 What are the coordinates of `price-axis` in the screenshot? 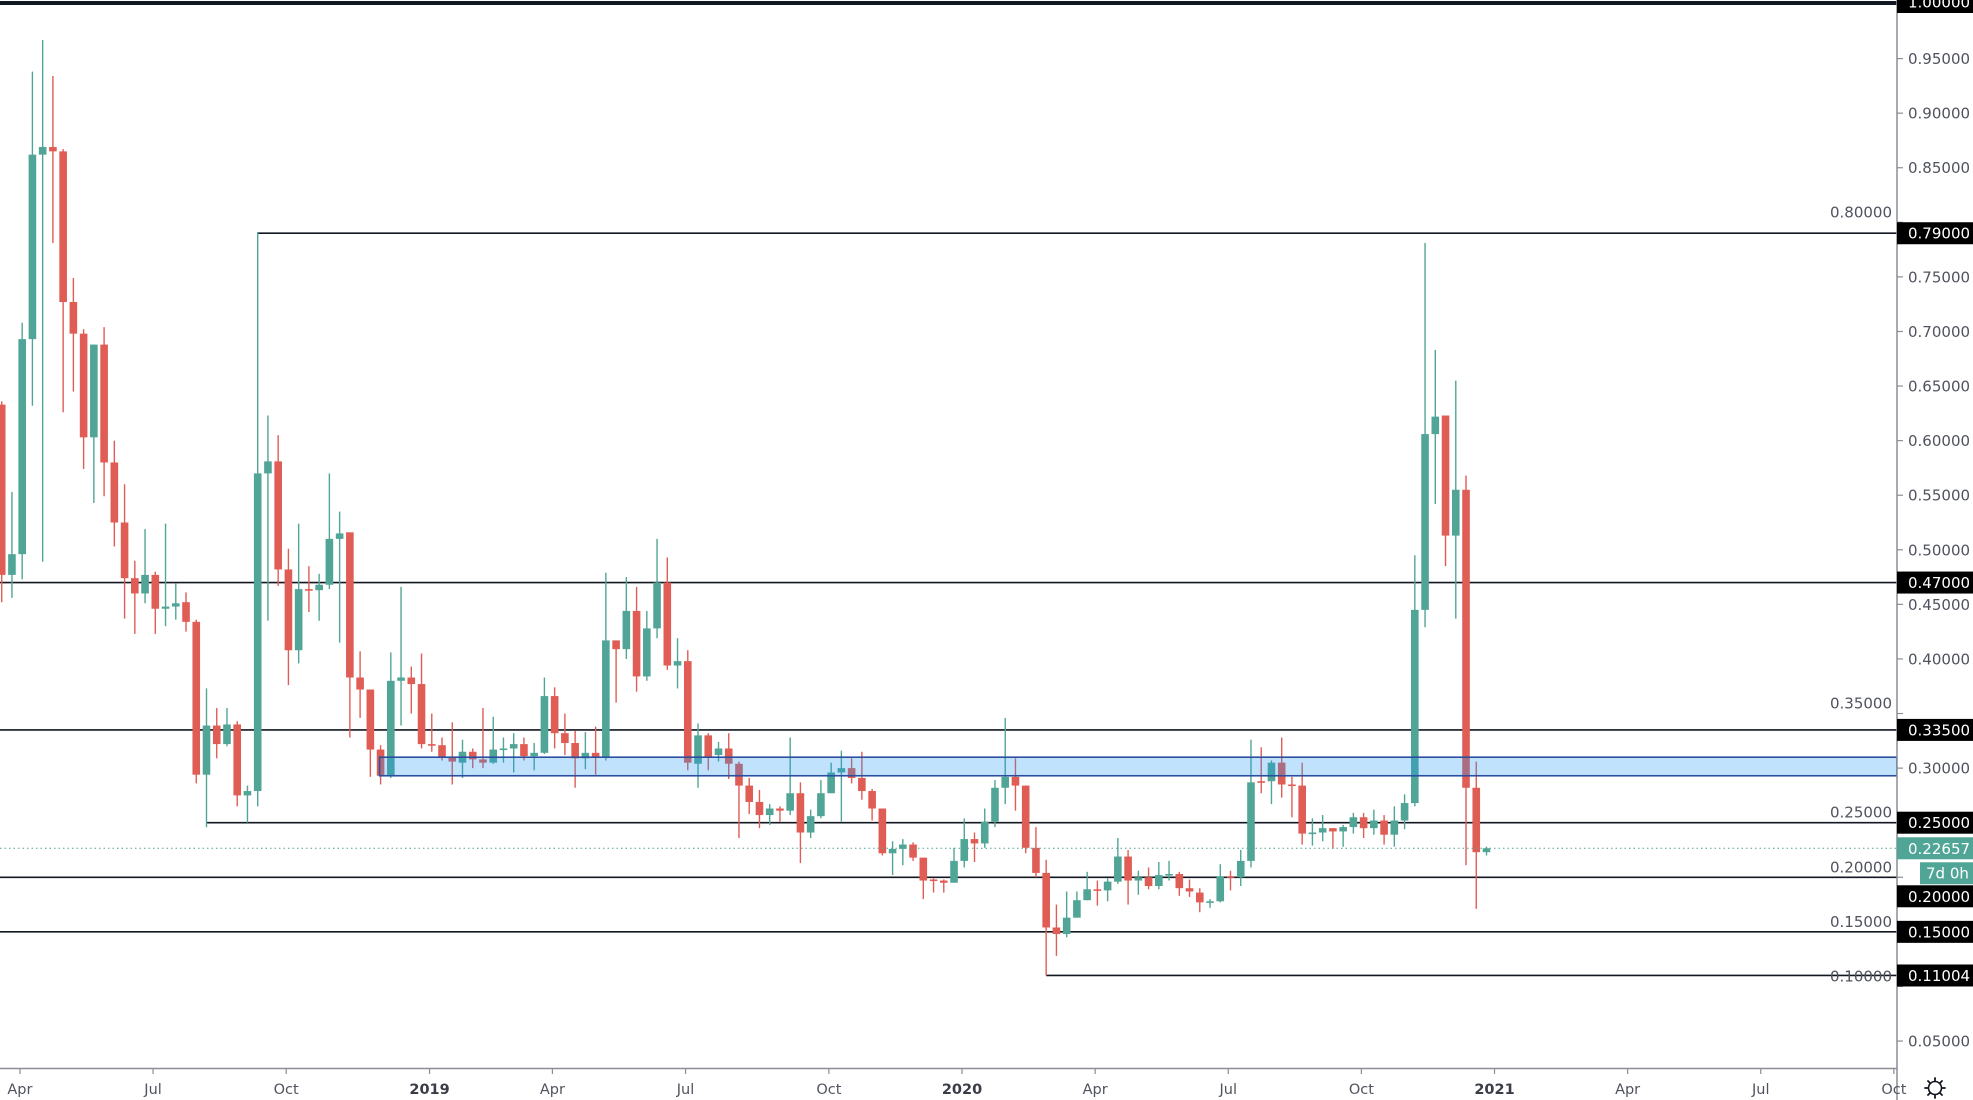 It's located at (1935, 550).